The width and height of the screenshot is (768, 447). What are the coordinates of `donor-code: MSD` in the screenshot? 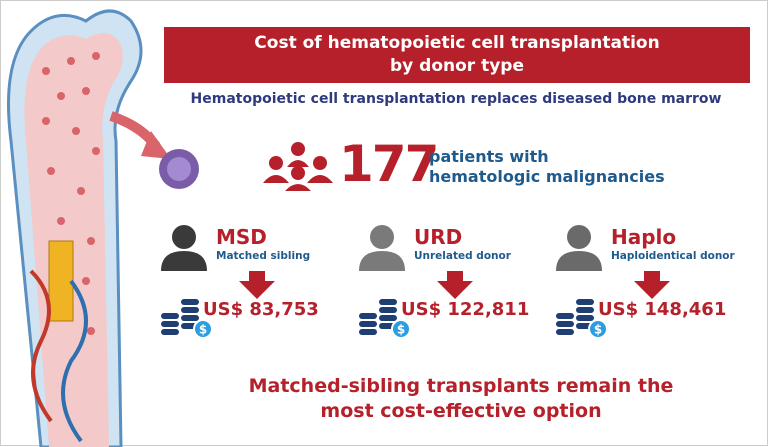 It's located at (241, 237).